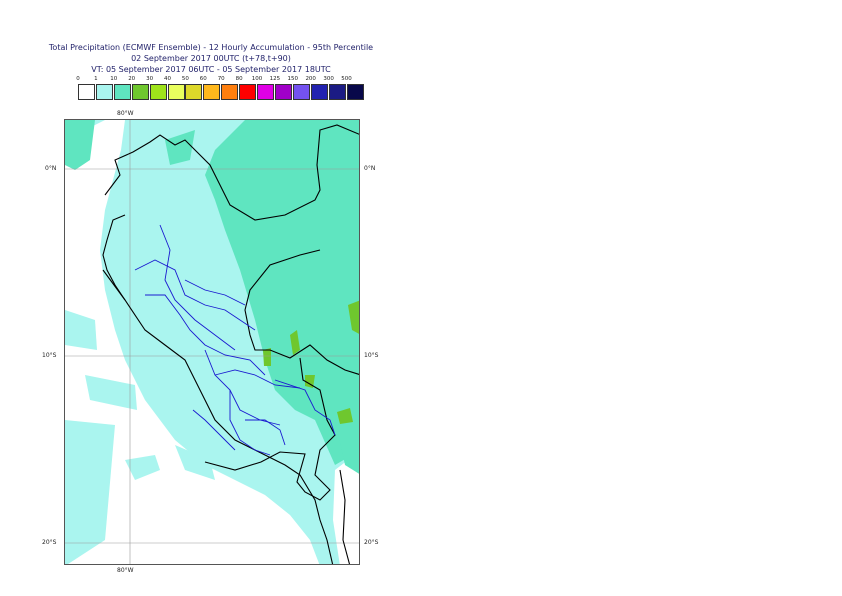 The image size is (842, 596). I want to click on lat-label-left-10: 10°S, so click(49, 355).